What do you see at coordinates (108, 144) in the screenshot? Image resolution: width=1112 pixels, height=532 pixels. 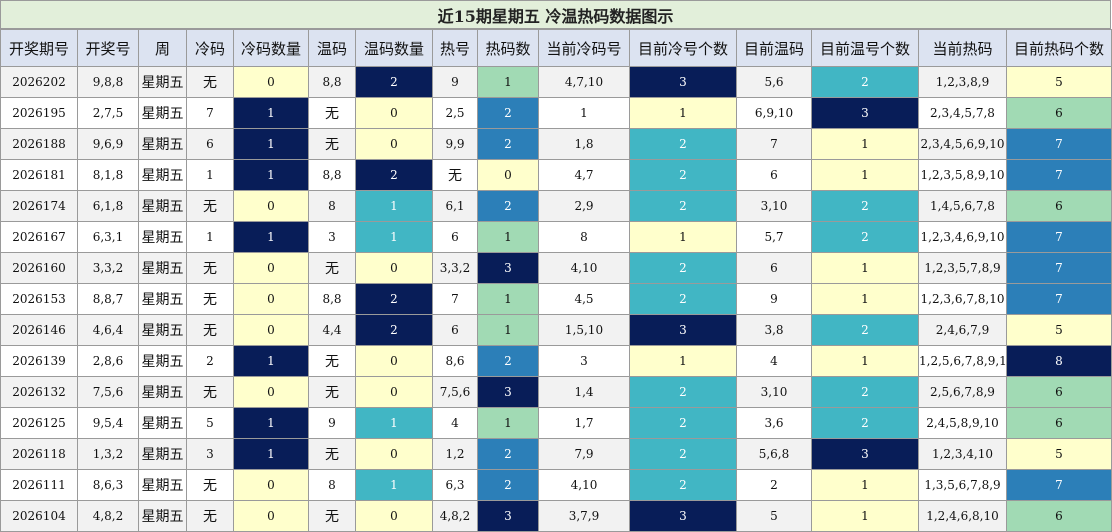 I see `cell-1: 9,6,9` at bounding box center [108, 144].